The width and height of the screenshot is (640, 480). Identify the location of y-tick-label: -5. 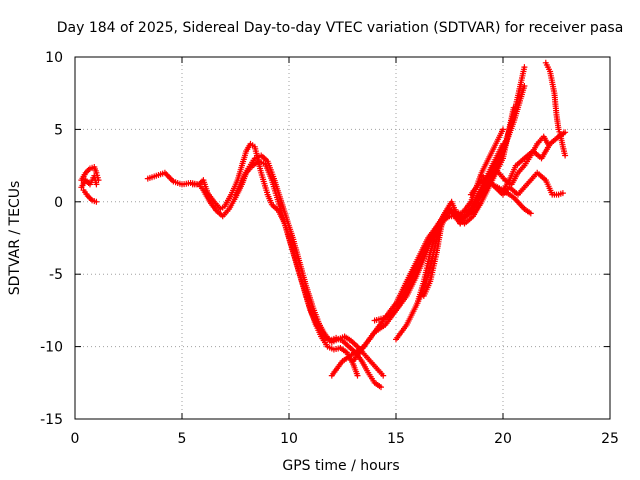
(56, 275).